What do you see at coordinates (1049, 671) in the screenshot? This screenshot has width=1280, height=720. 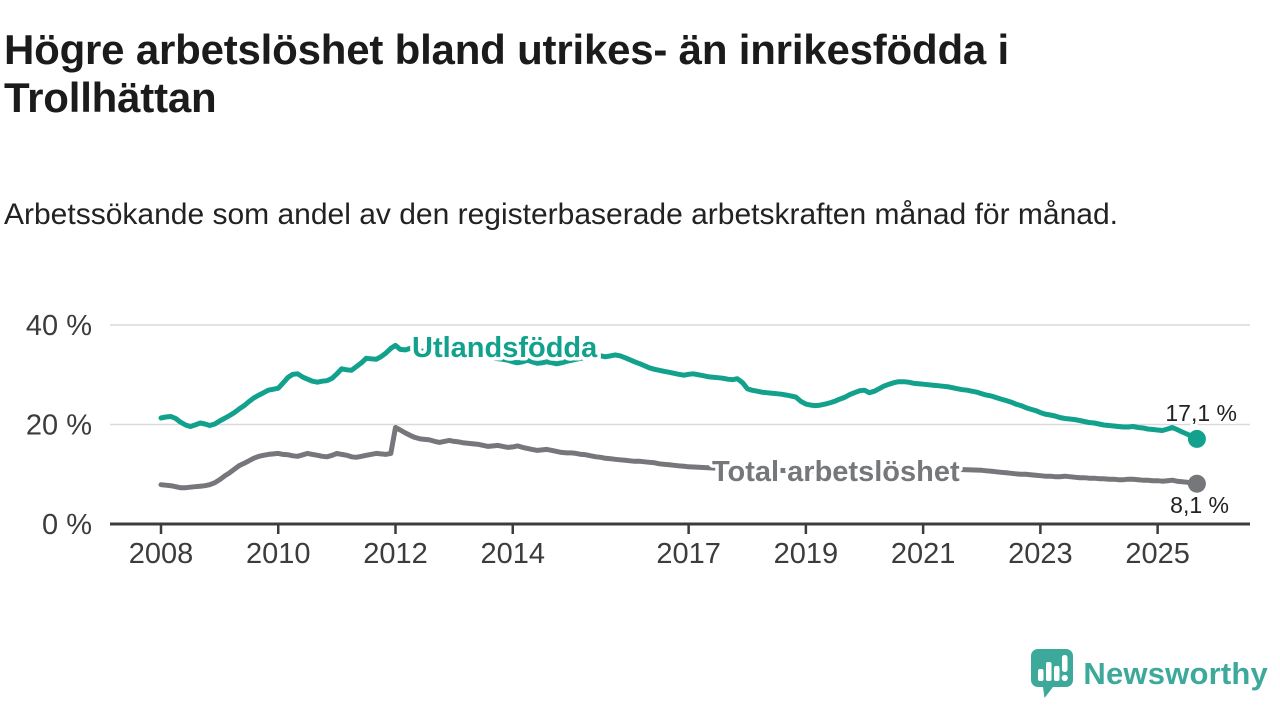 I see `bar-chart-glyph` at bounding box center [1049, 671].